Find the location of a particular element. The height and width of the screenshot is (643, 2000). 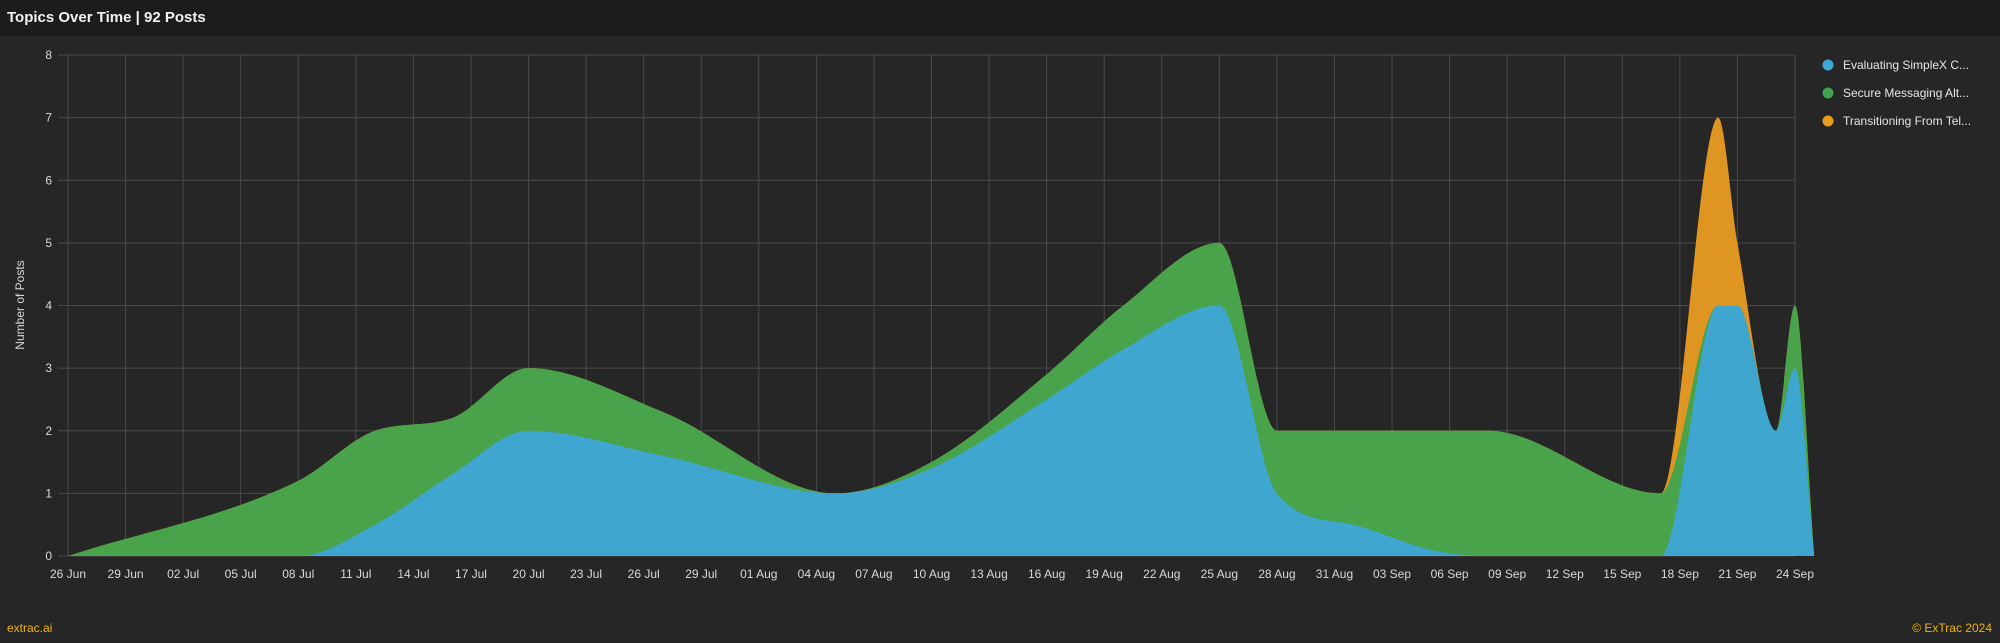

x-tick-label: 17 Jul is located at coordinates (471, 574).